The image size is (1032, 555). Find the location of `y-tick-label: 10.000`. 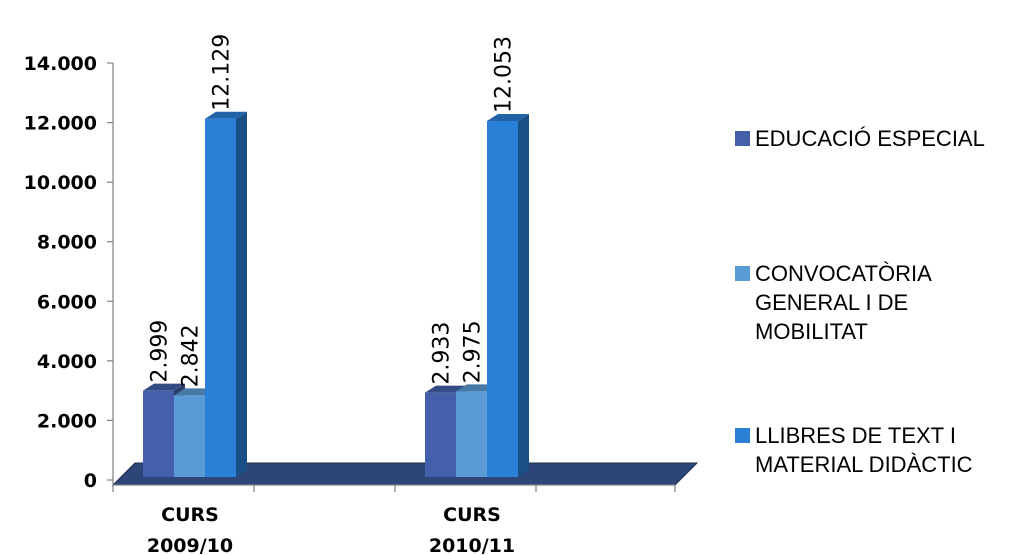

y-tick-label: 10.000 is located at coordinates (60, 183).